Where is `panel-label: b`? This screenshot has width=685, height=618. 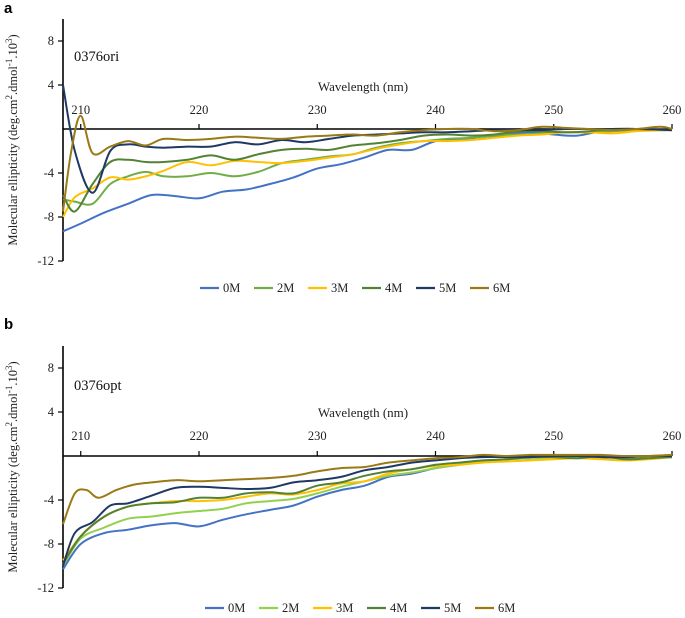
panel-label: b is located at coordinates (8, 324).